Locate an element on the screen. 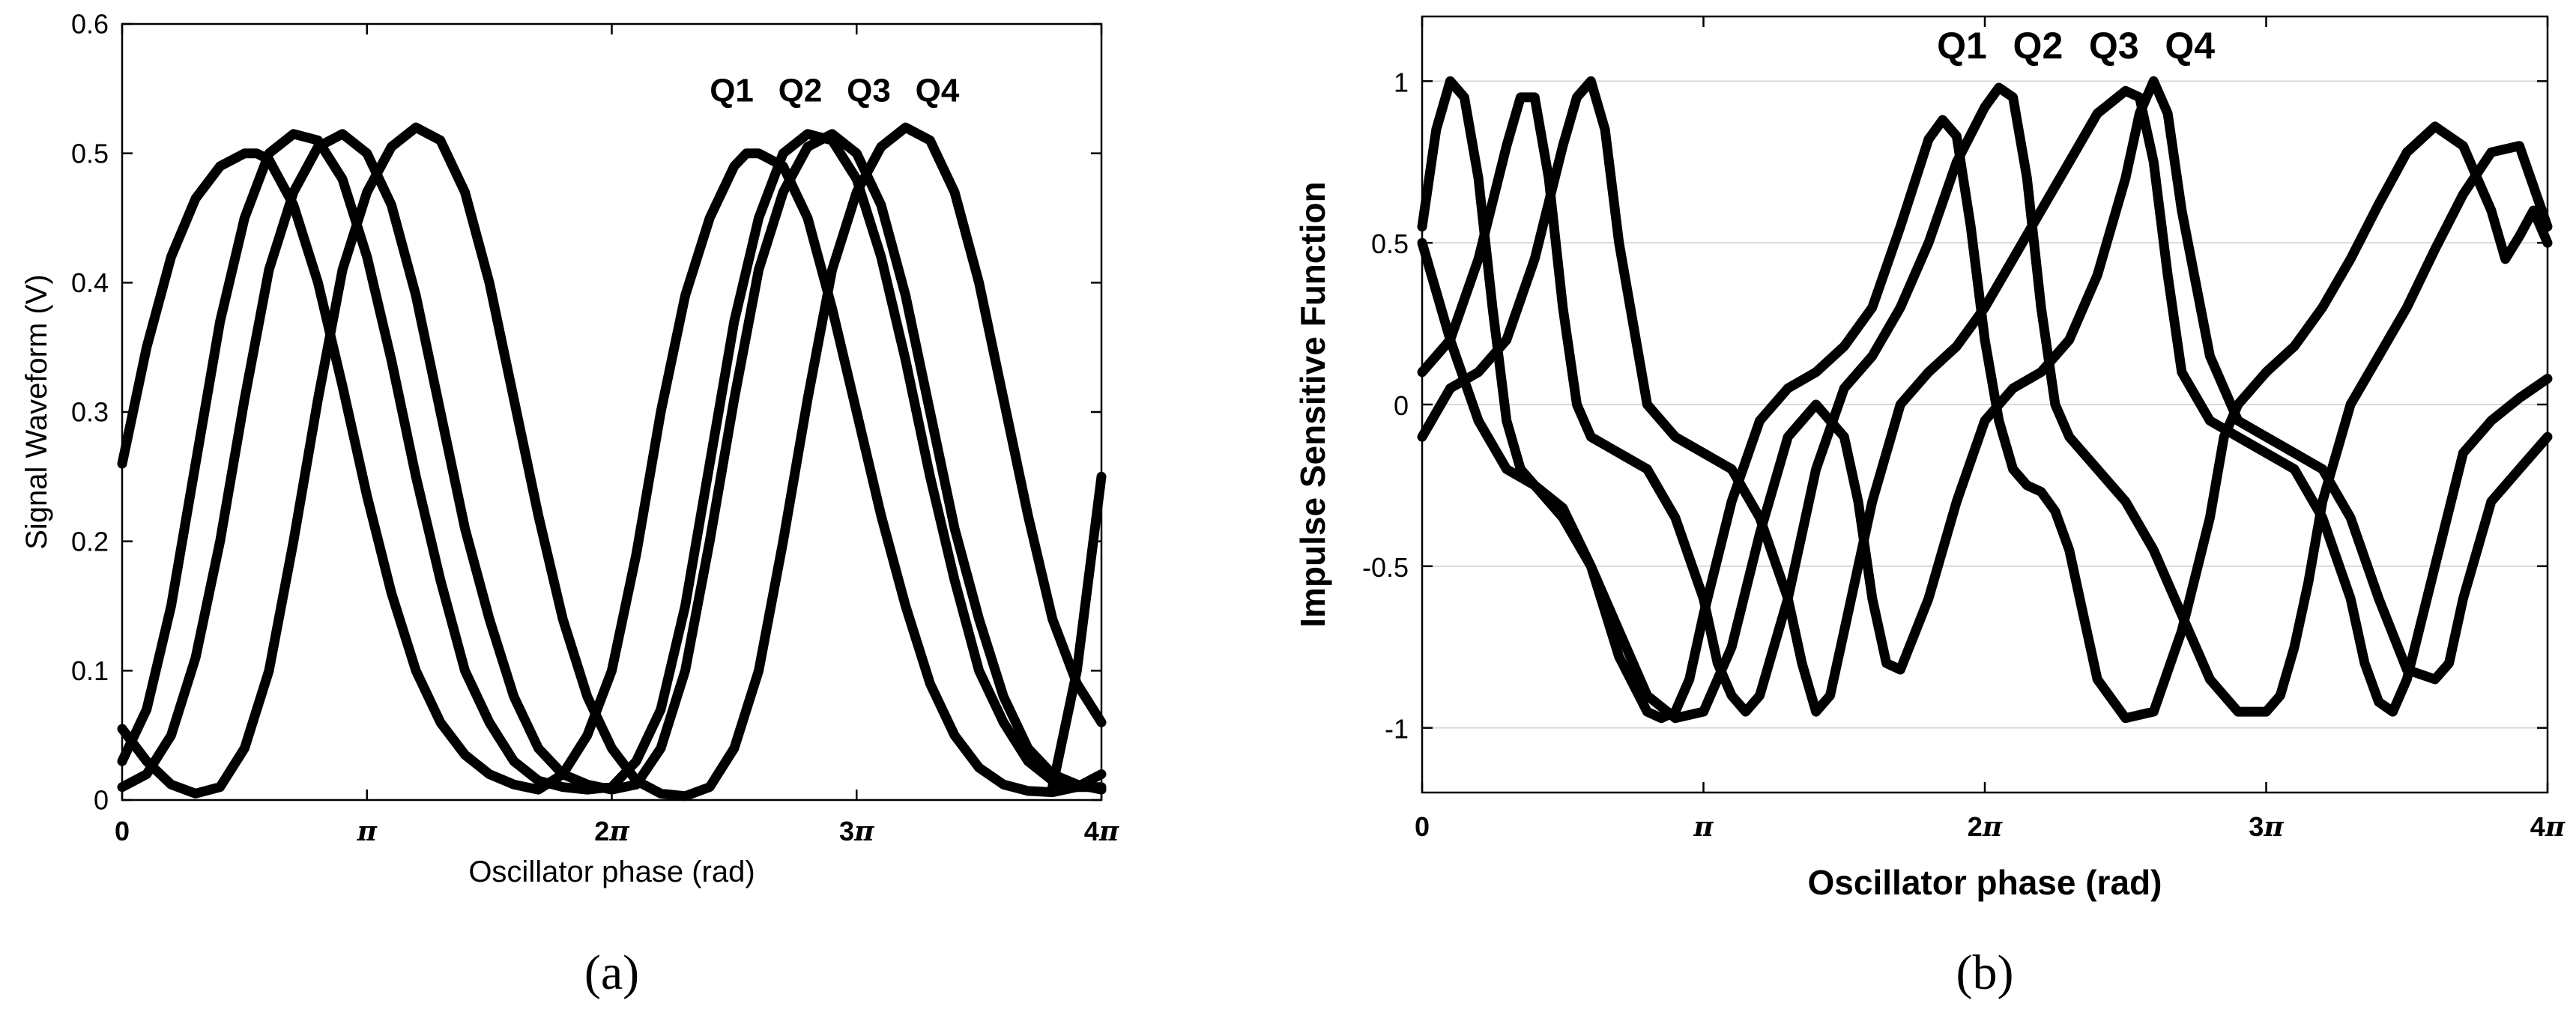 The image size is (2576, 1018). chart-a-x-tick-label: 4π is located at coordinates (1101, 831).